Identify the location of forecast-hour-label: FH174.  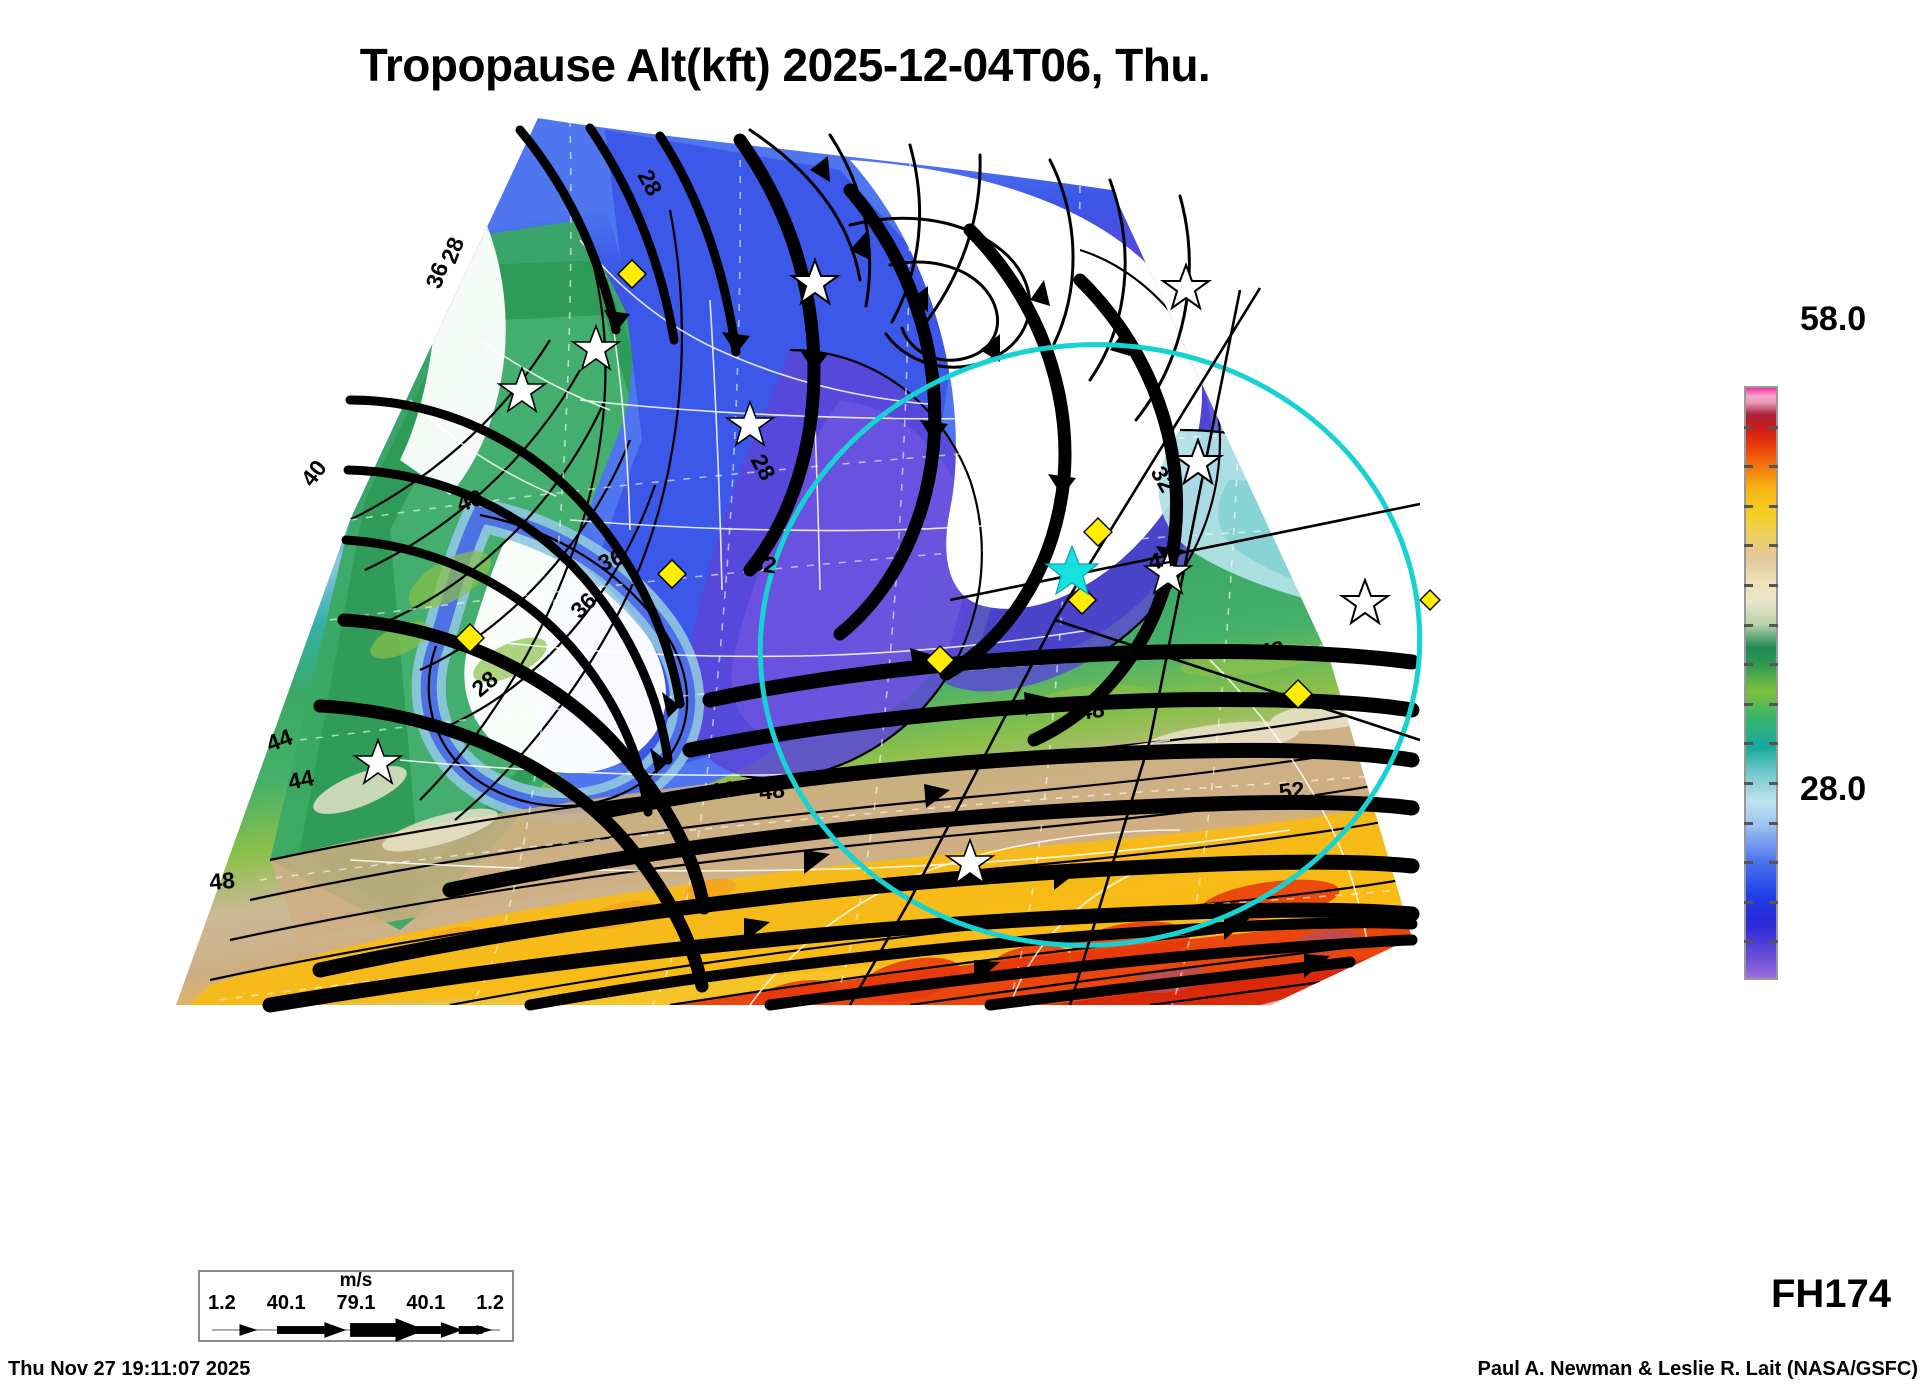
(1830, 1294).